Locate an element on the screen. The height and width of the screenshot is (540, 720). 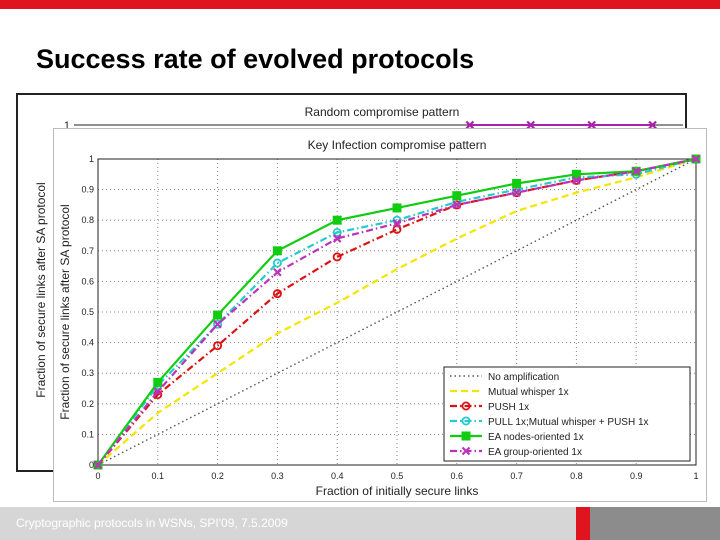
legend-item: PUSH 1x is located at coordinates (489, 407).